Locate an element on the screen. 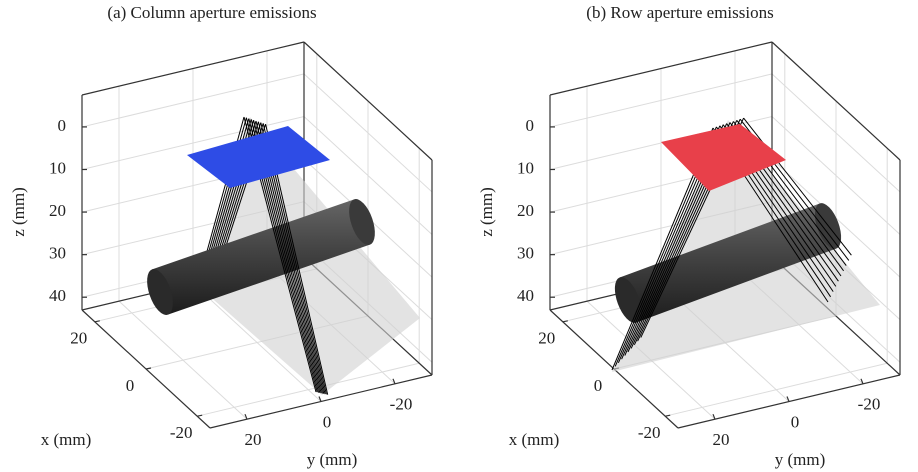  cylinder is located at coordinates (261, 257).